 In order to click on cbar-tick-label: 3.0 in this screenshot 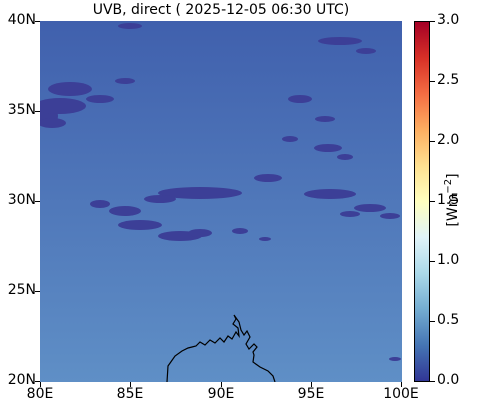, I will do `click(448, 20)`.